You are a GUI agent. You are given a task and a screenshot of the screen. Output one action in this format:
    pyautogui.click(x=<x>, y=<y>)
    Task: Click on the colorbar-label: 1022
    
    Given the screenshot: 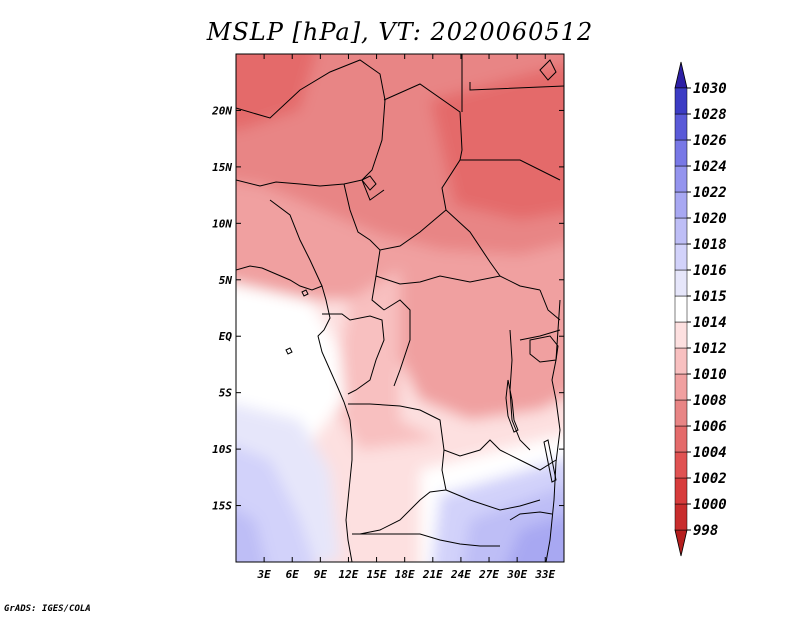 What is the action you would take?
    pyautogui.click(x=710, y=193)
    